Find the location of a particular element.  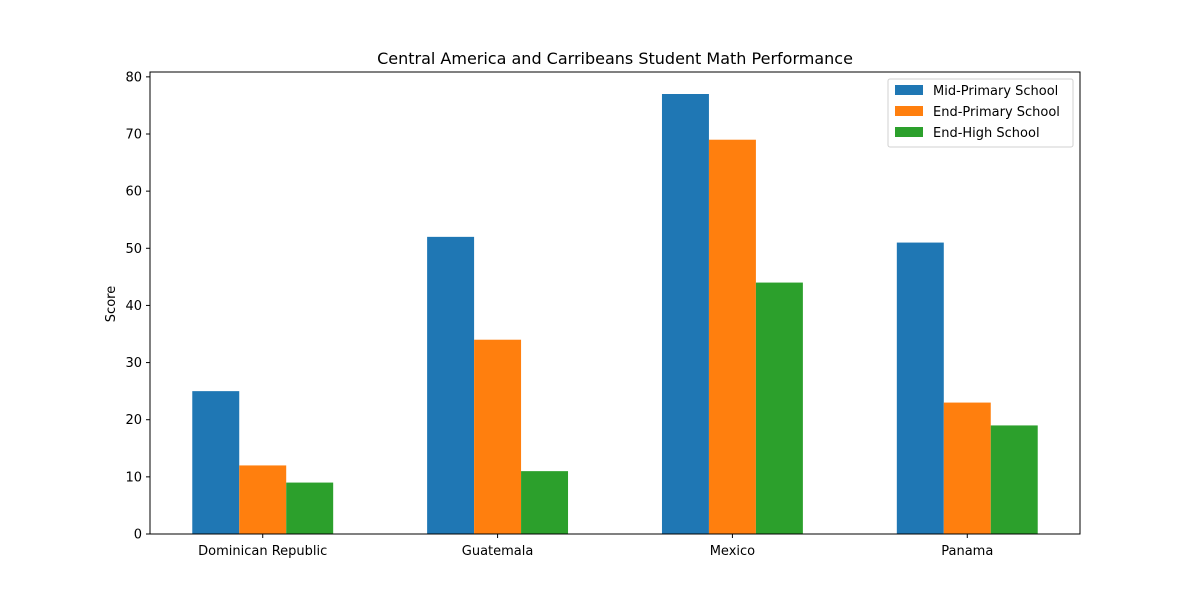

bar-end-primary-school-guatemala is located at coordinates (498, 436).